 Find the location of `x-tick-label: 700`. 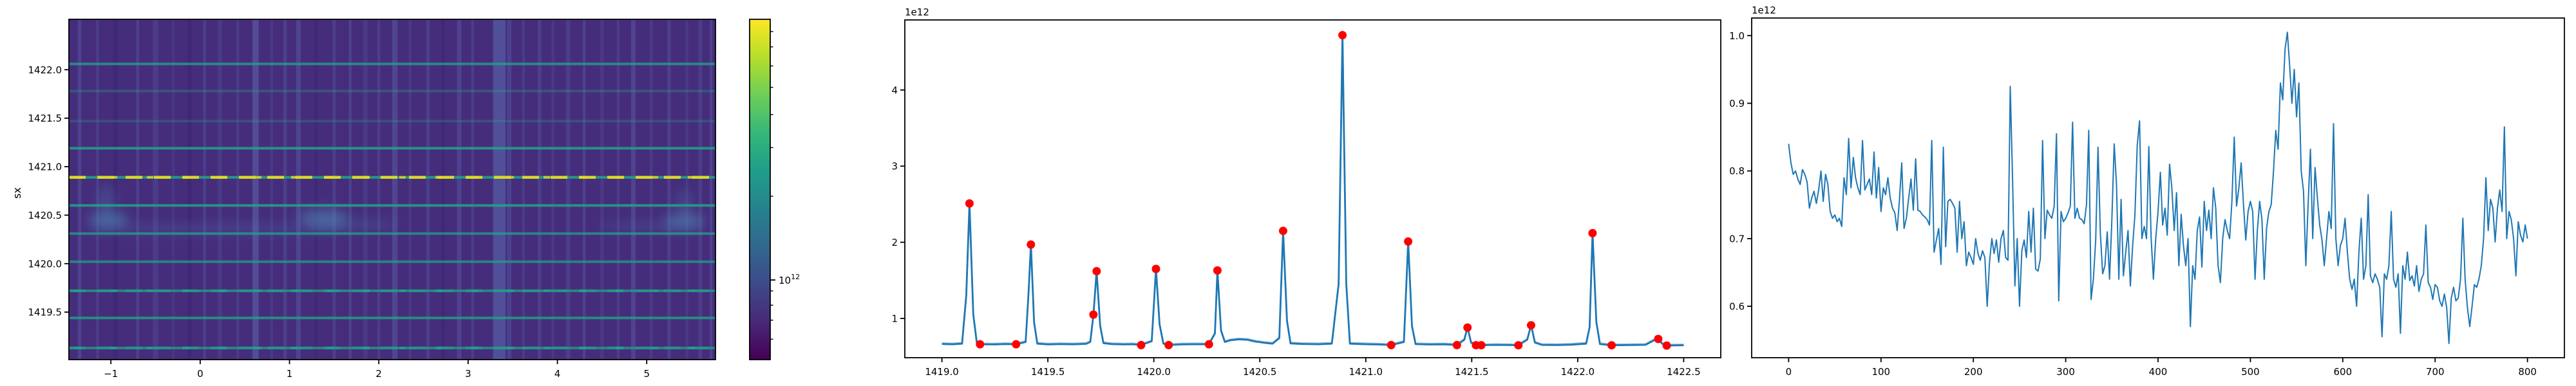

x-tick-label: 700 is located at coordinates (2435, 372).